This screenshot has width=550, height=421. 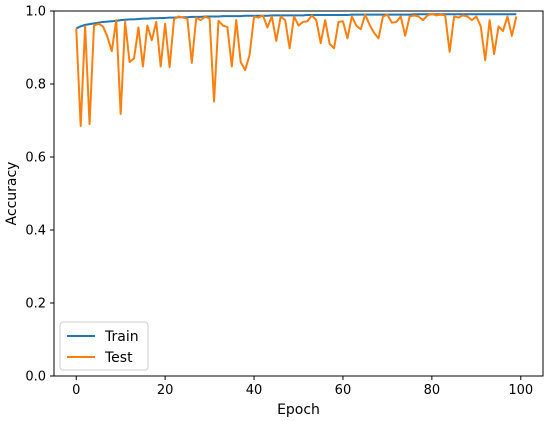 What do you see at coordinates (35, 12) in the screenshot?
I see `y-tick-label: 1.0` at bounding box center [35, 12].